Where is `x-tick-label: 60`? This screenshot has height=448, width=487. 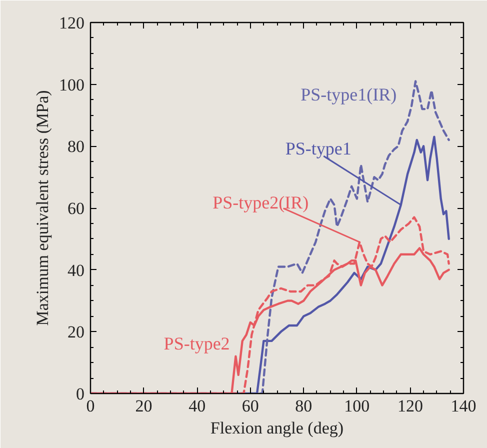
x-tick-label: 60 is located at coordinates (250, 406).